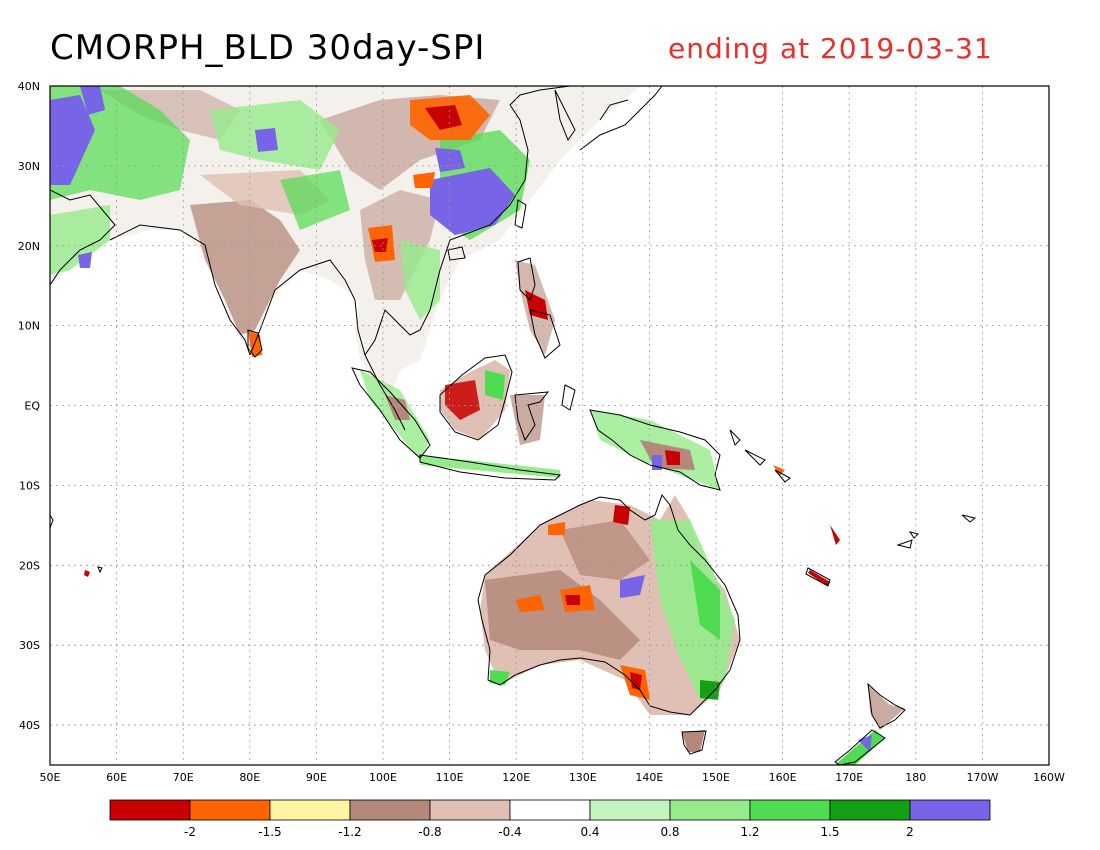 Image resolution: width=1100 pixels, height=850 pixels. What do you see at coordinates (429, 832) in the screenshot?
I see `colorbar-label: -0.8` at bounding box center [429, 832].